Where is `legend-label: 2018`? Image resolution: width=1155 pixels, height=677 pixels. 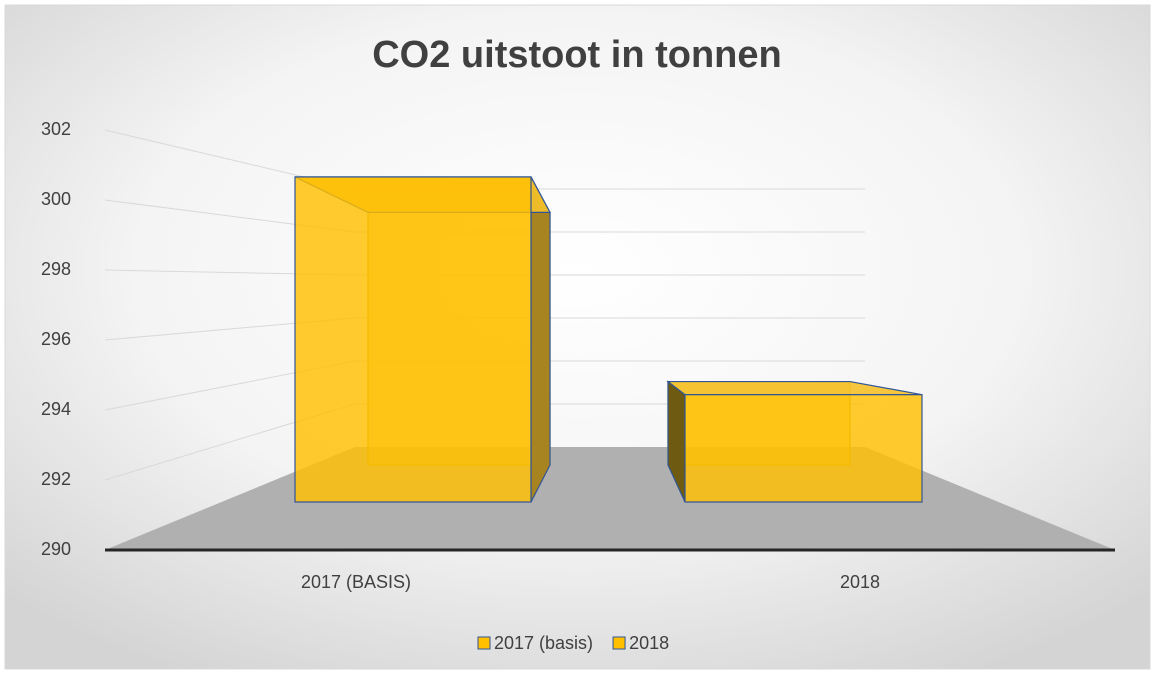 legend-label: 2018 is located at coordinates (649, 643).